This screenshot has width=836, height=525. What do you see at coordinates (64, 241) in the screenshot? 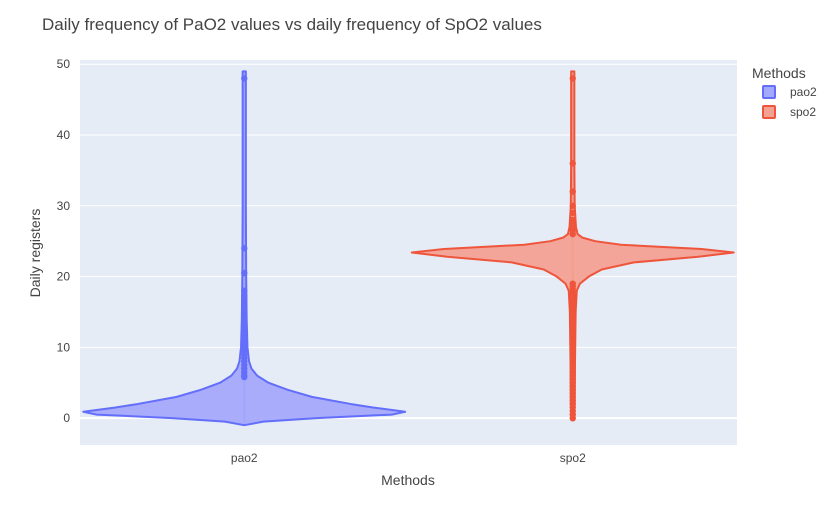
I see `y-tick-labels: 0 10 20 30 40 50` at bounding box center [64, 241].